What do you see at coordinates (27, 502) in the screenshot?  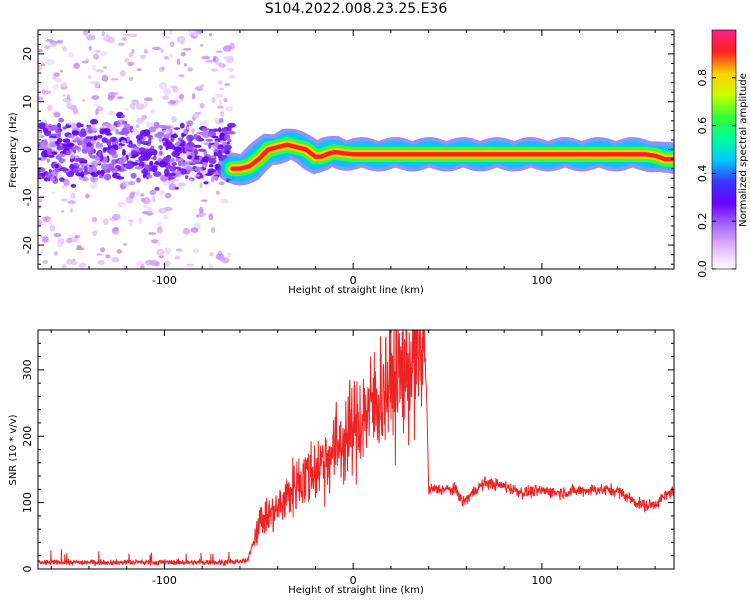 I see `y-tick-label: 100` at bounding box center [27, 502].